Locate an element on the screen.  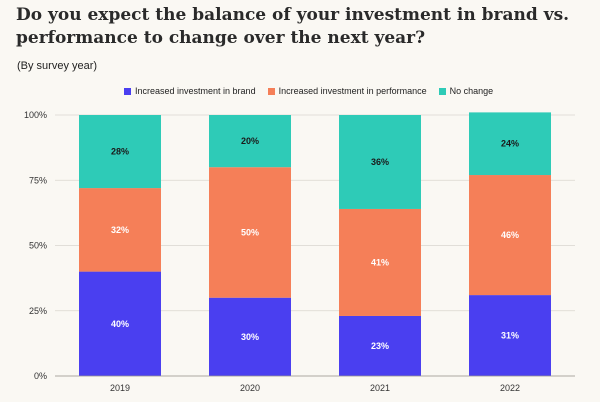
legend-item-no-change: No change is located at coordinates (466, 91).